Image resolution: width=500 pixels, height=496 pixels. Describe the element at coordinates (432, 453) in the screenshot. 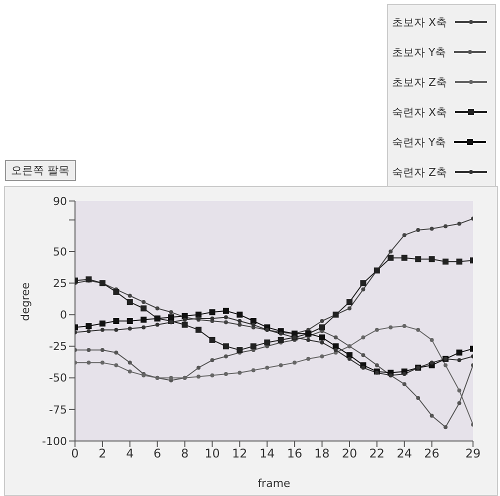

I see `x-tick-label: 26` at that location.